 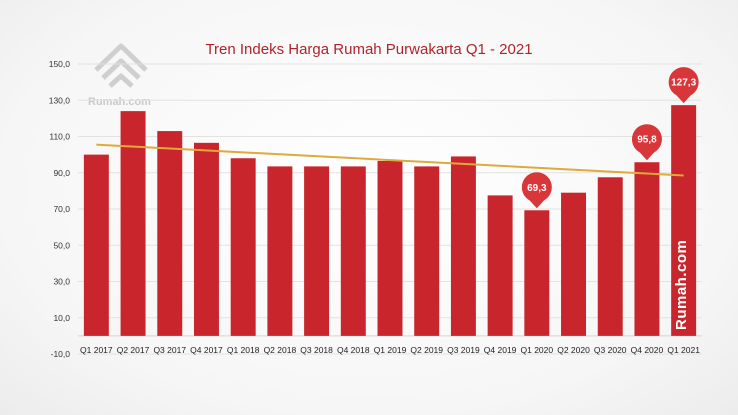 I want to click on x-tick-label: Q1 2020, so click(x=537, y=350).